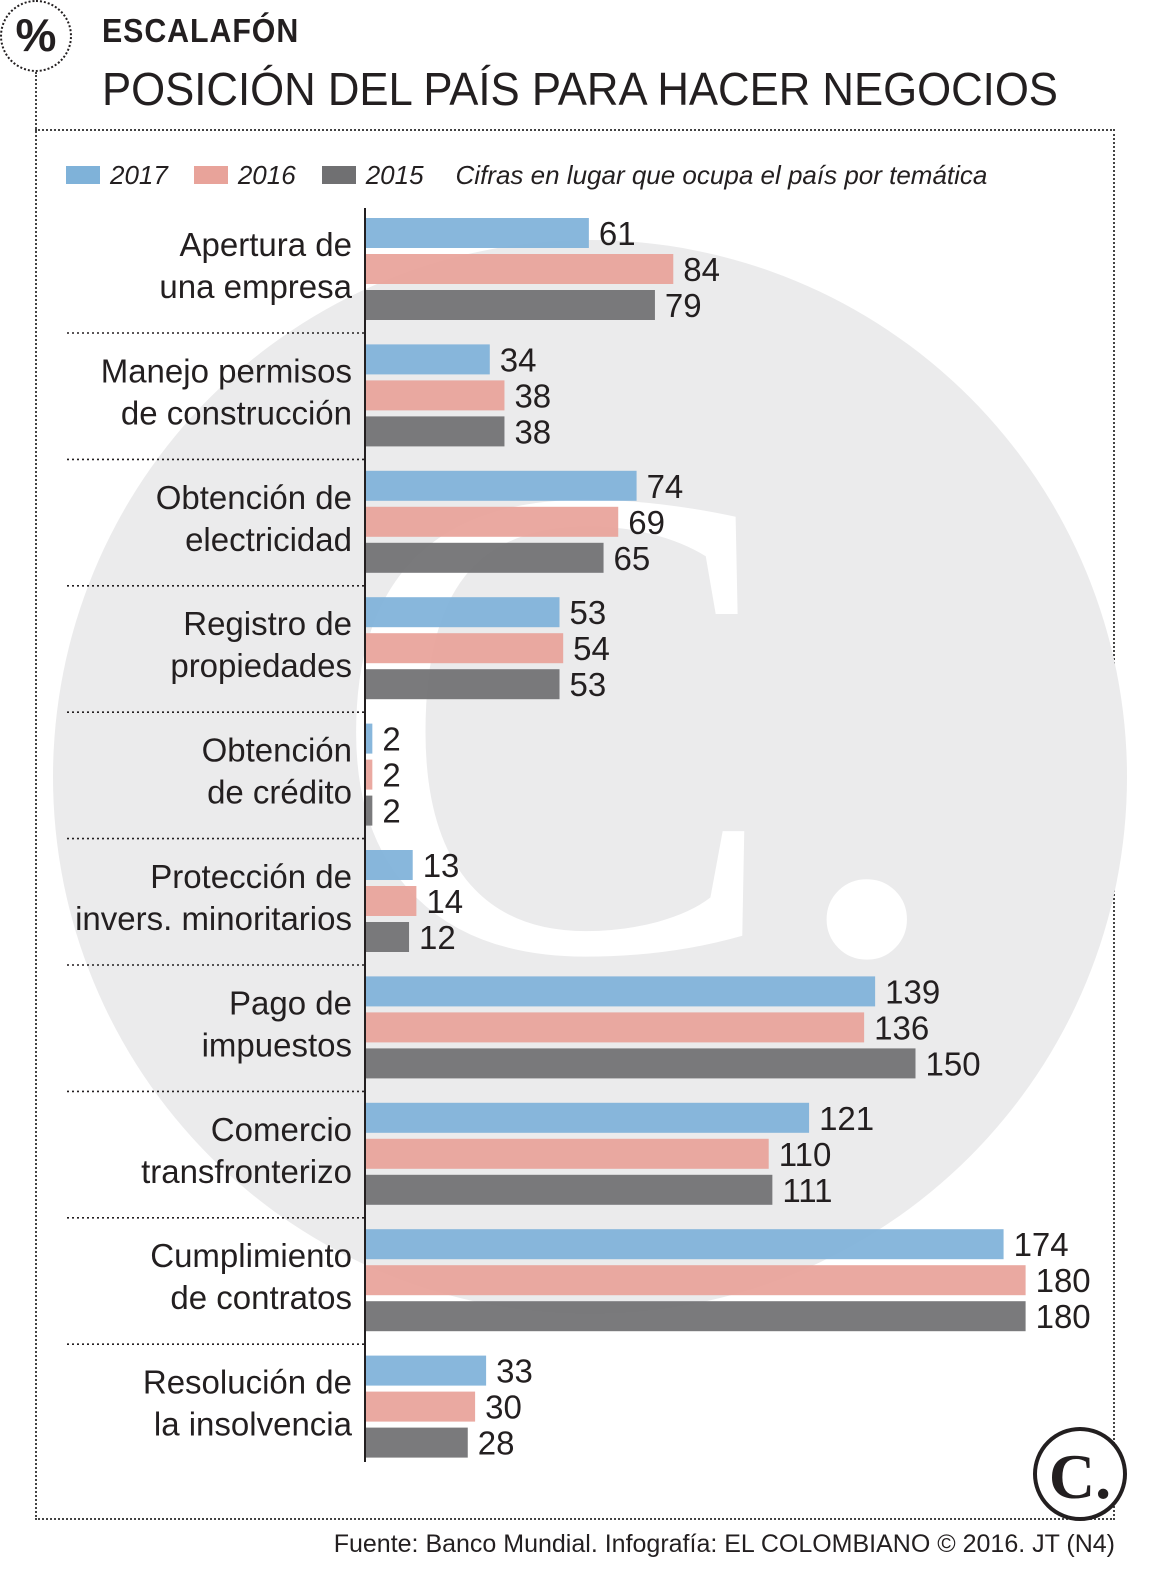  What do you see at coordinates (503, 1407) in the screenshot?
I see `value-label-2016-10: 30` at bounding box center [503, 1407].